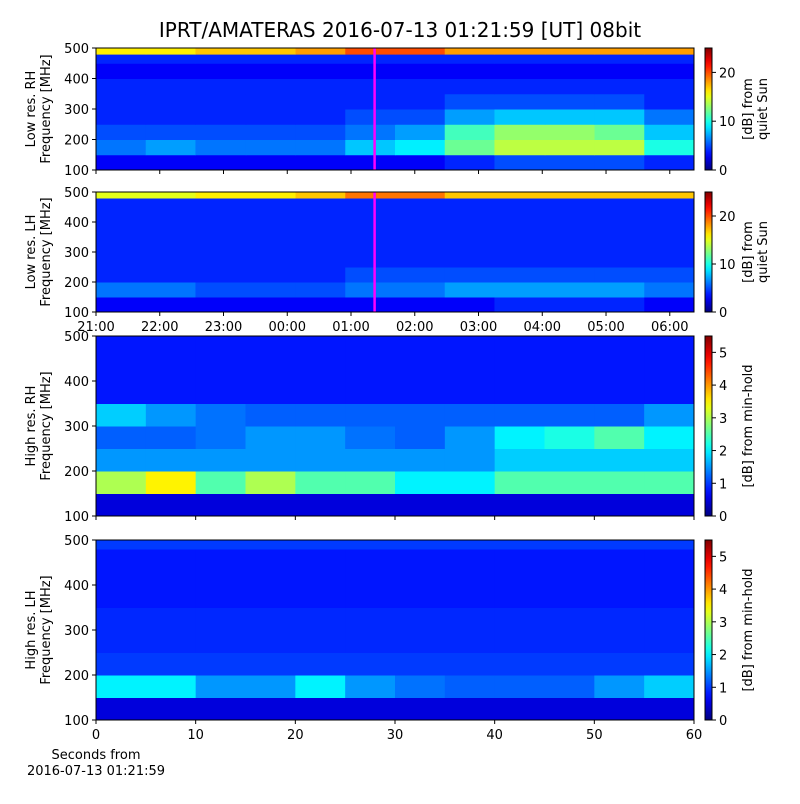 The image size is (800, 804). I want to click on x-axis-label: Seconds from, so click(95, 755).